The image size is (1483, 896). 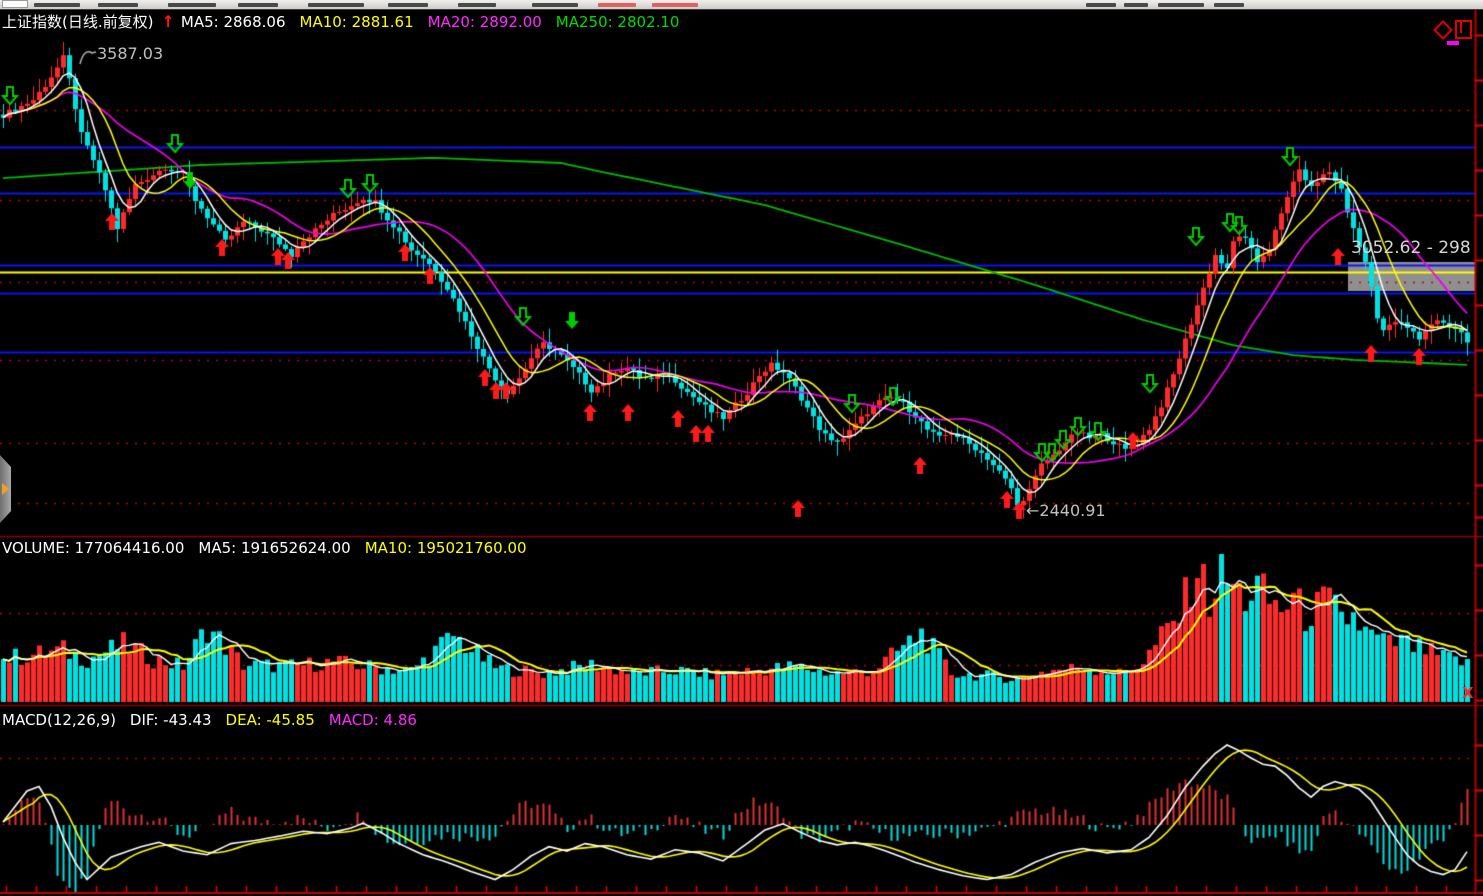 What do you see at coordinates (78, 22) in the screenshot?
I see `symbol-title: 上证指数(日线.前复权)` at bounding box center [78, 22].